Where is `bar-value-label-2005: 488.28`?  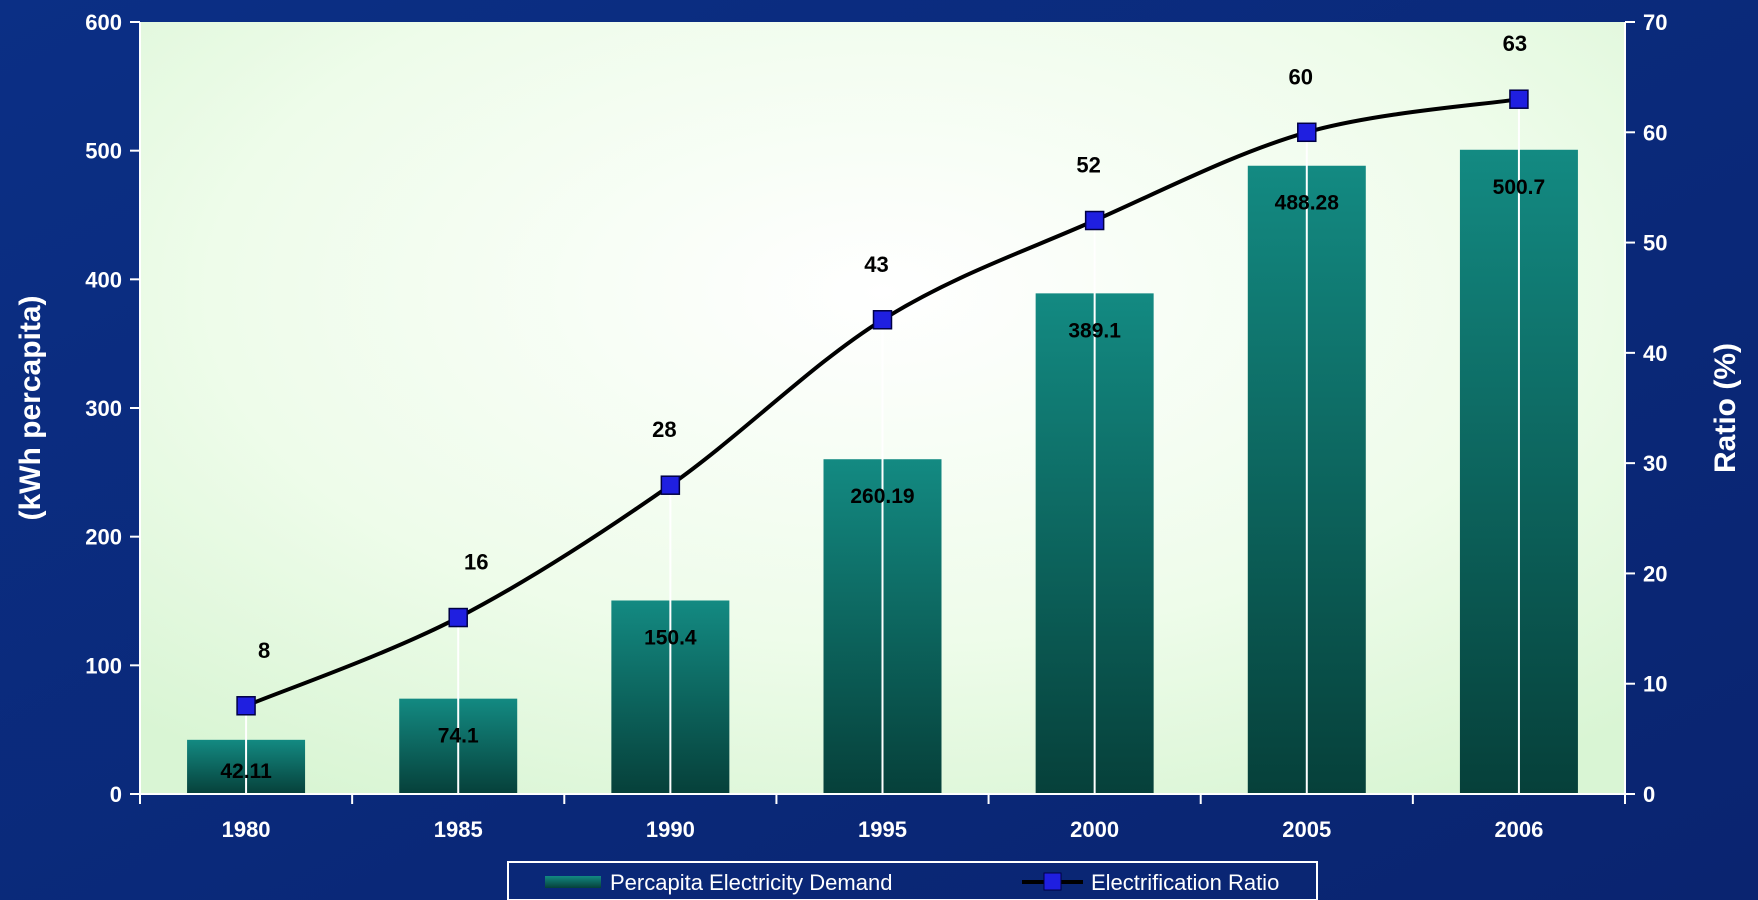 bar-value-label-2005: 488.28 is located at coordinates (1307, 203).